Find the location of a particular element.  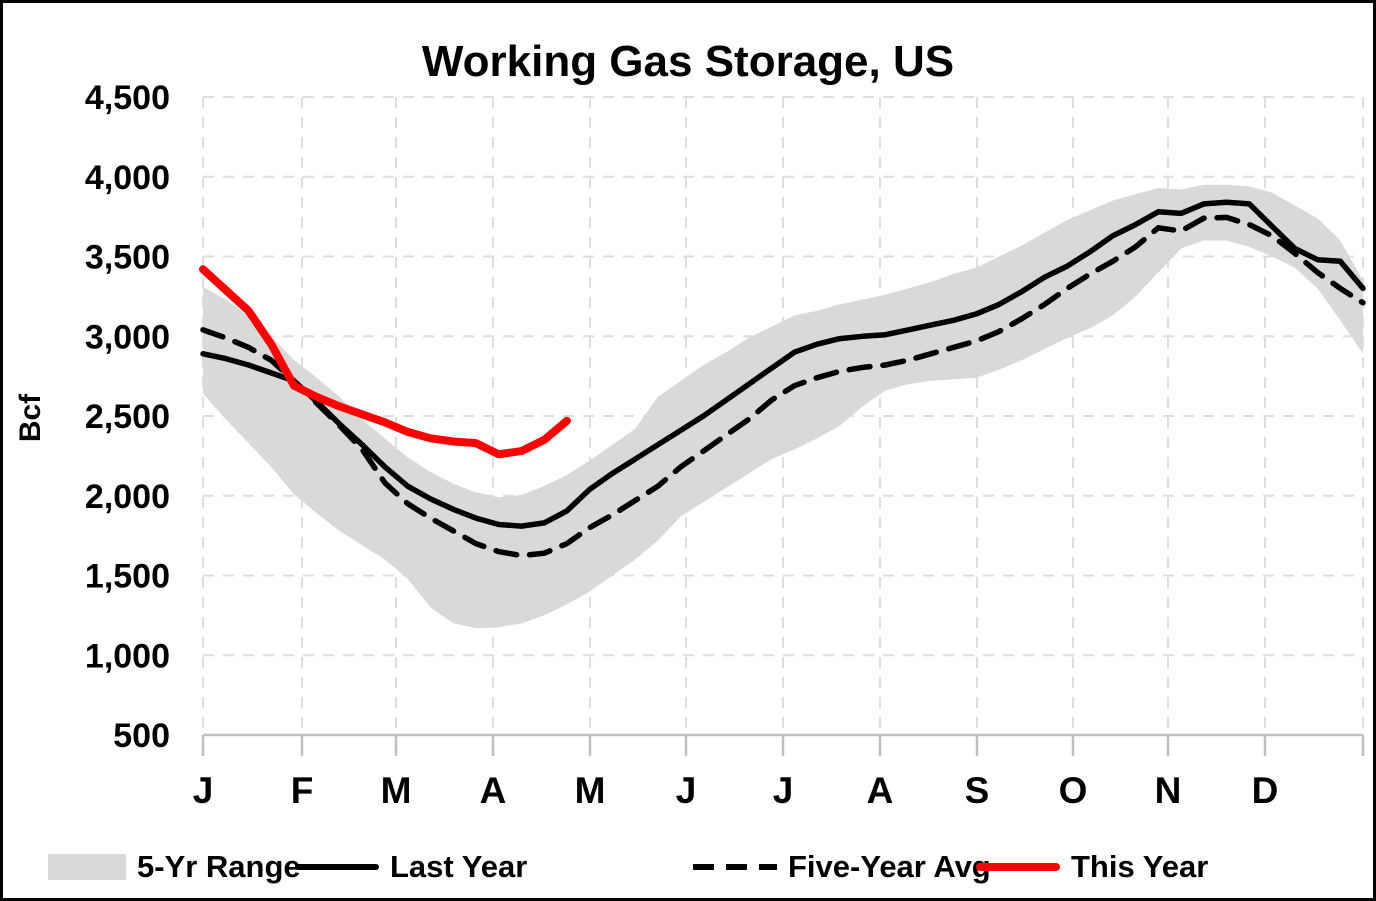

y-tick-label: 3,000 is located at coordinates (127, 337).